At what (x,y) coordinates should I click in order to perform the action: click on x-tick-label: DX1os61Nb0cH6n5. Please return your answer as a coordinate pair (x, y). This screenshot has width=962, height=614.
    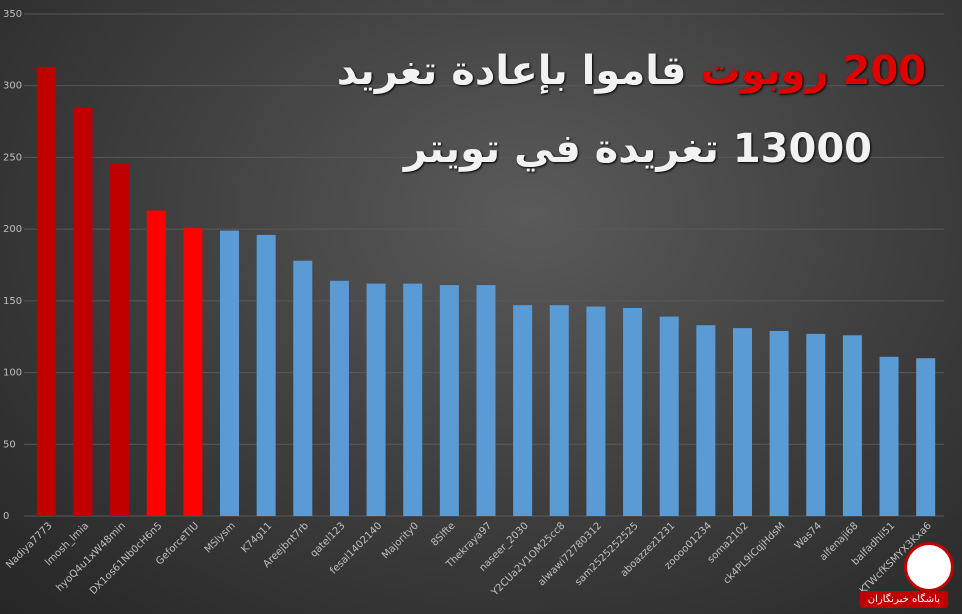
    Looking at the image, I should click on (126, 558).